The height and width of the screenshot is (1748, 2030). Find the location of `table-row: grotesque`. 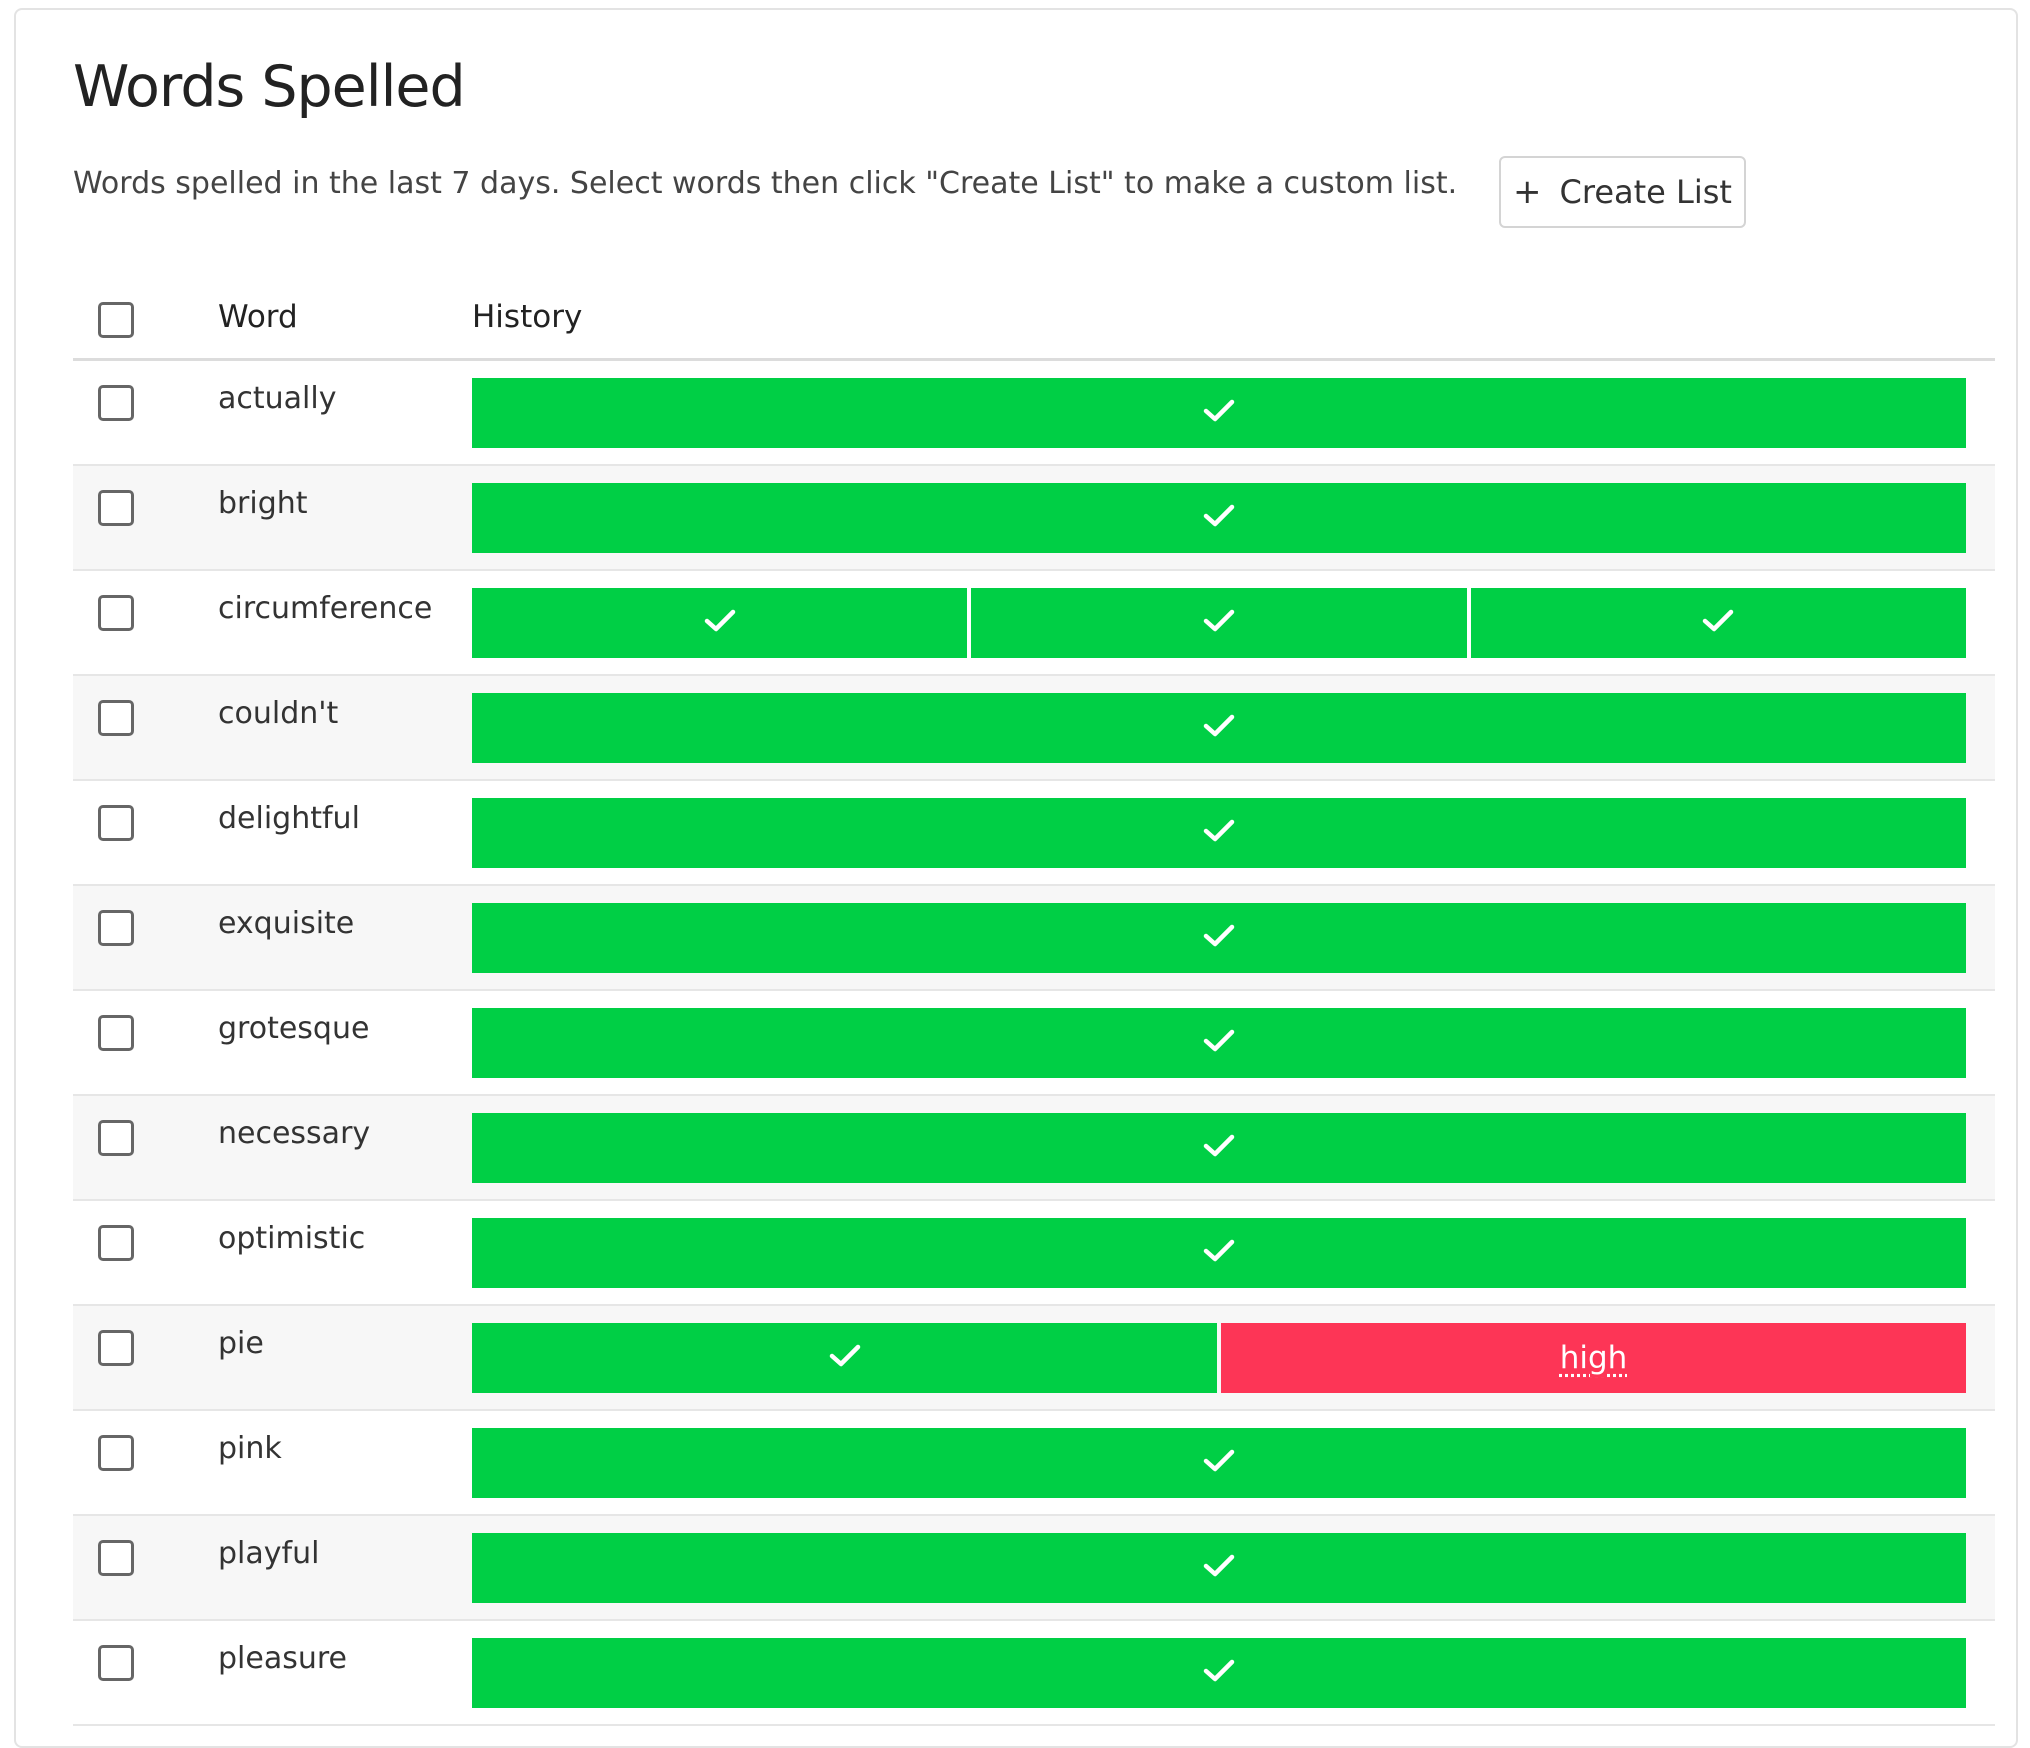

table-row: grotesque is located at coordinates (1034, 1043).